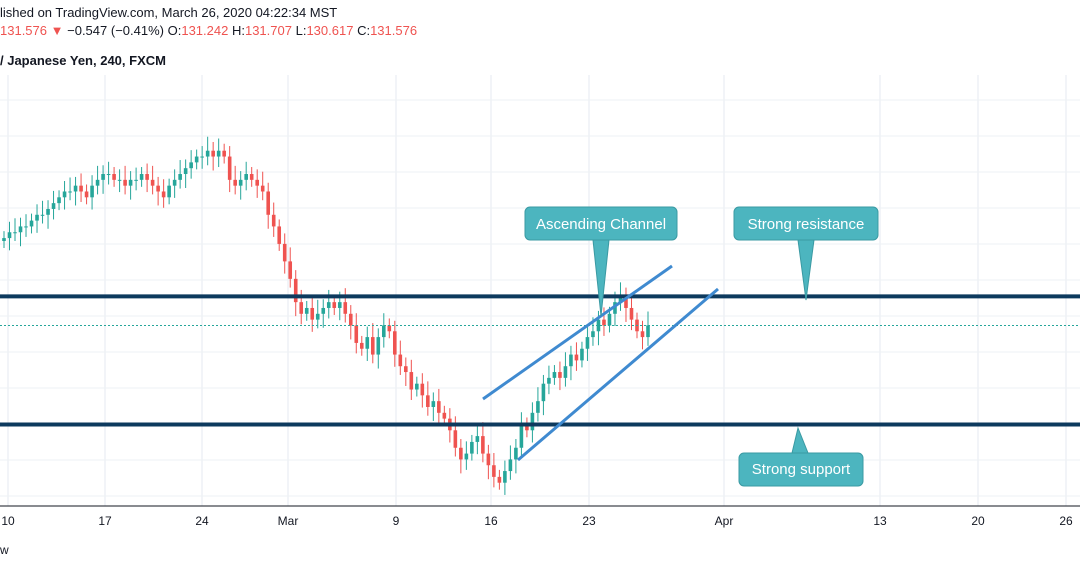  I want to click on x-tick-label: 13, so click(880, 521).